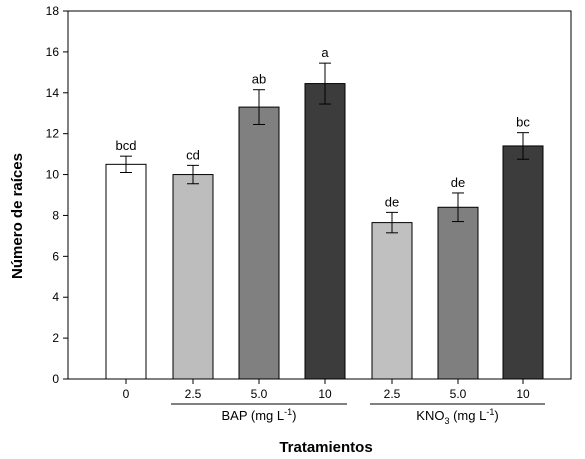 The height and width of the screenshot is (459, 585). What do you see at coordinates (325, 447) in the screenshot?
I see `x-axis-label: Tratamientos` at bounding box center [325, 447].